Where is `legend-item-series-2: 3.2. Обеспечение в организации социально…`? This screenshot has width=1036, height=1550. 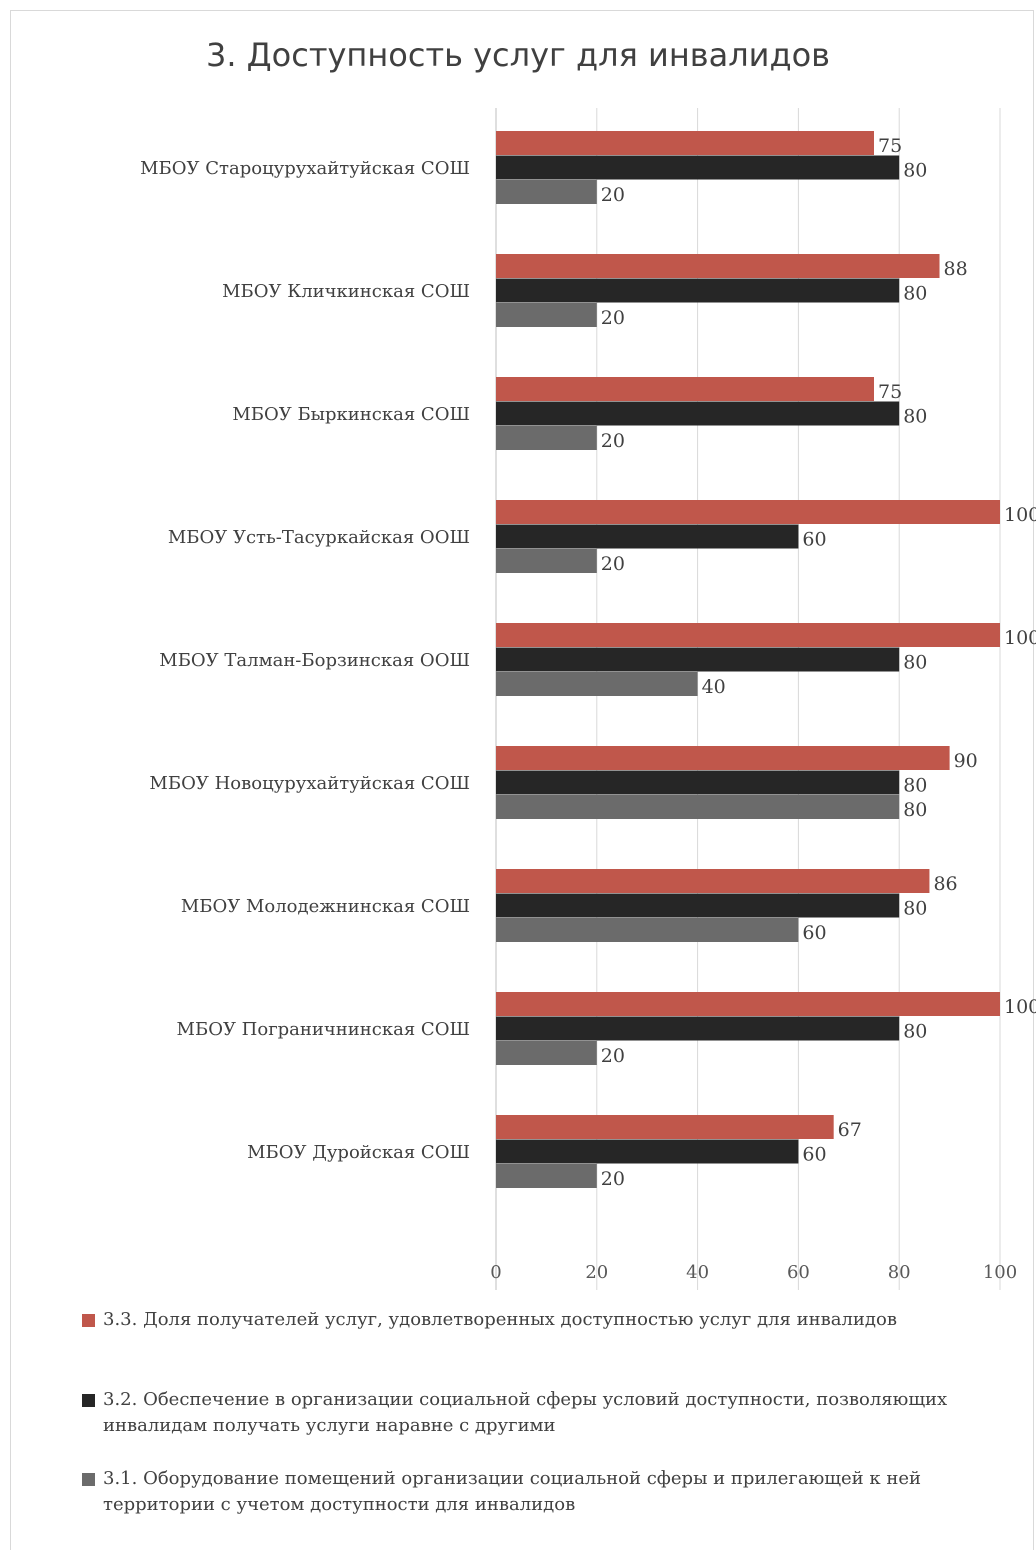
legend-item-series-2: 3.2. Обеспечение в организации социально… is located at coordinates (542, 1413).